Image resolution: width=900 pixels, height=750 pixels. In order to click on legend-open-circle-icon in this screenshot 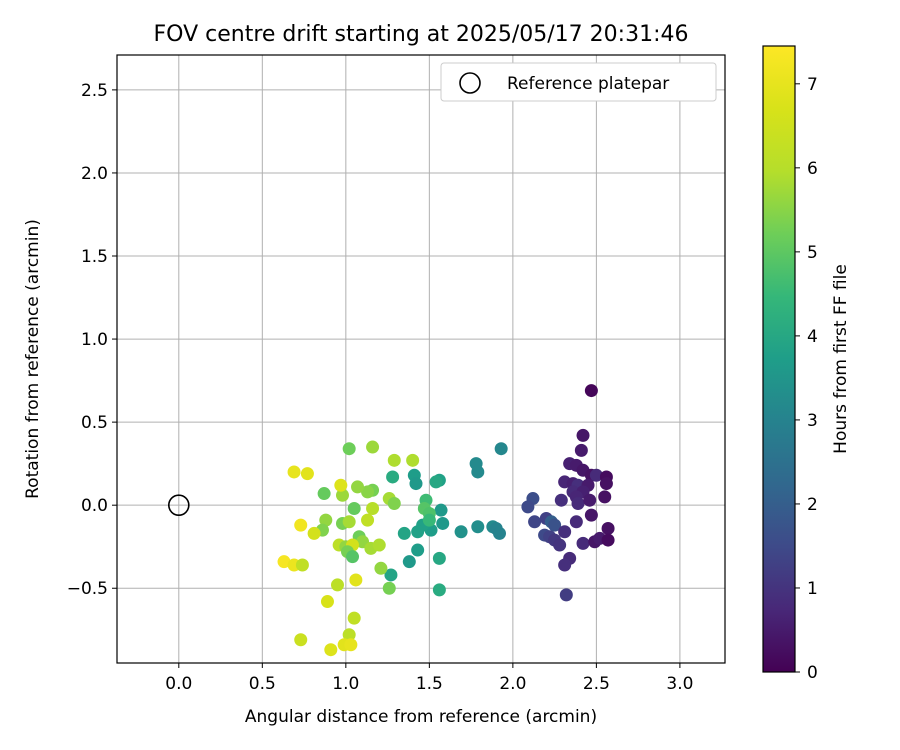, I will do `click(470, 83)`.